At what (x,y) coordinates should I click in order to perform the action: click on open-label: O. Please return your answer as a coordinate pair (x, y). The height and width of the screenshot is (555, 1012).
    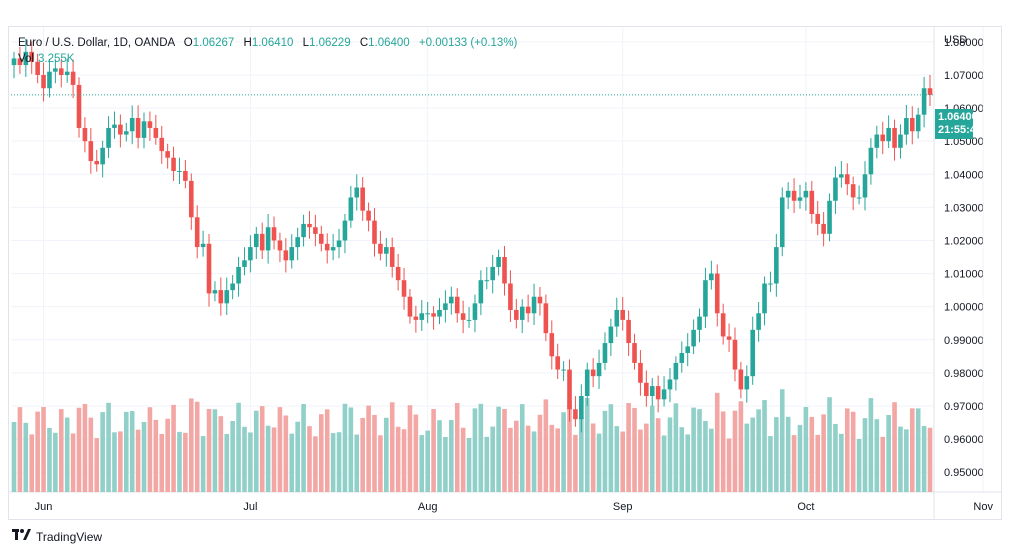
    Looking at the image, I should click on (188, 43).